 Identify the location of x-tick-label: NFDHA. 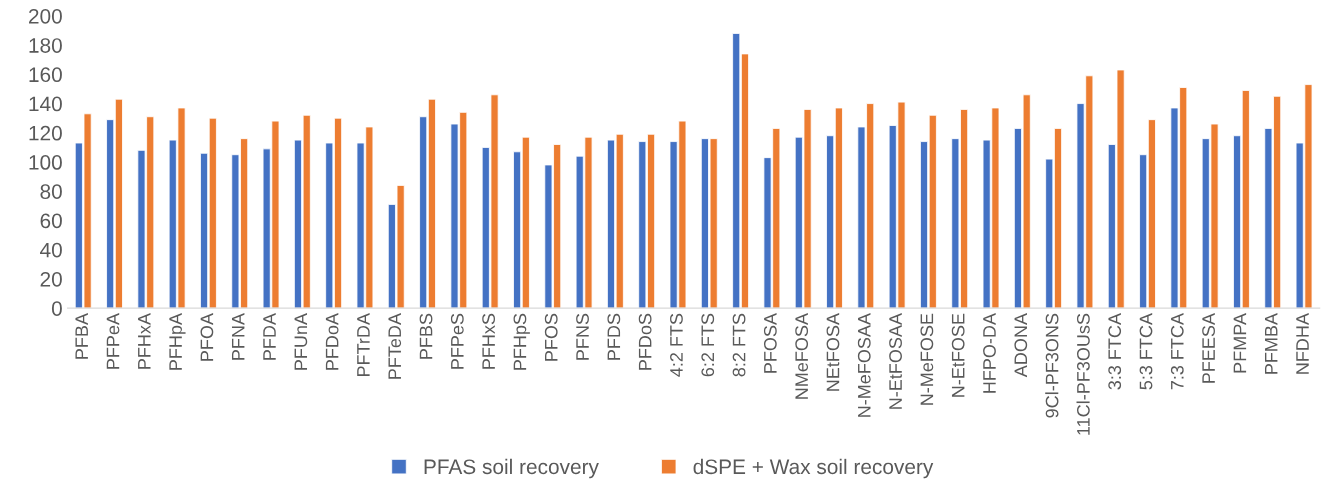
(1302, 343).